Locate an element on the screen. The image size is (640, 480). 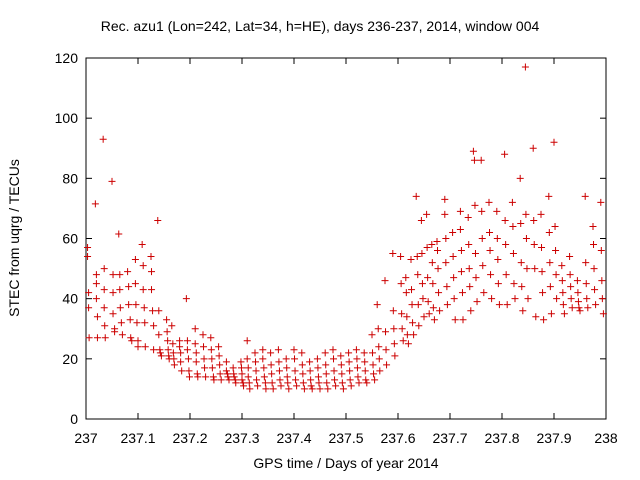
x-axis-label: GPS time / Days of year 2014 is located at coordinates (346, 463).